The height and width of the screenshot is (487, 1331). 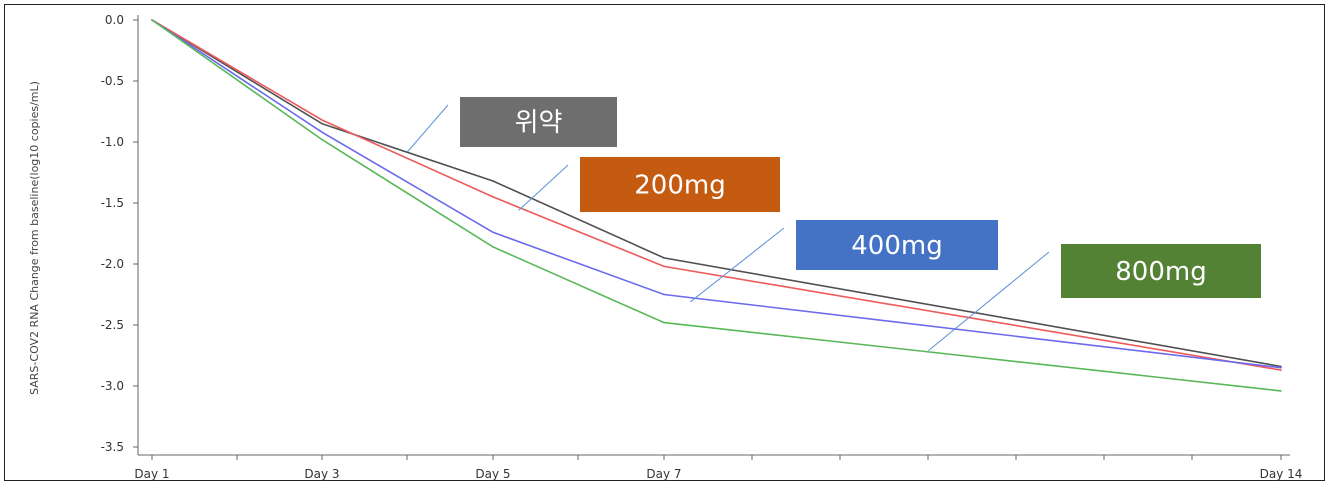 I want to click on callout-label: 200mg, so click(x=679, y=186).